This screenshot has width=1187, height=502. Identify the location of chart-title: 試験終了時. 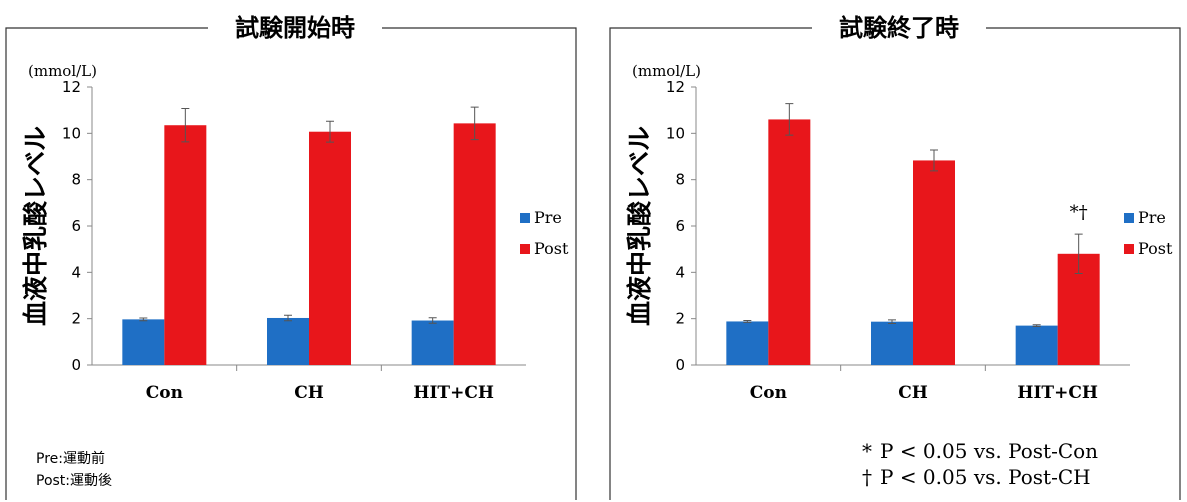
(899, 28).